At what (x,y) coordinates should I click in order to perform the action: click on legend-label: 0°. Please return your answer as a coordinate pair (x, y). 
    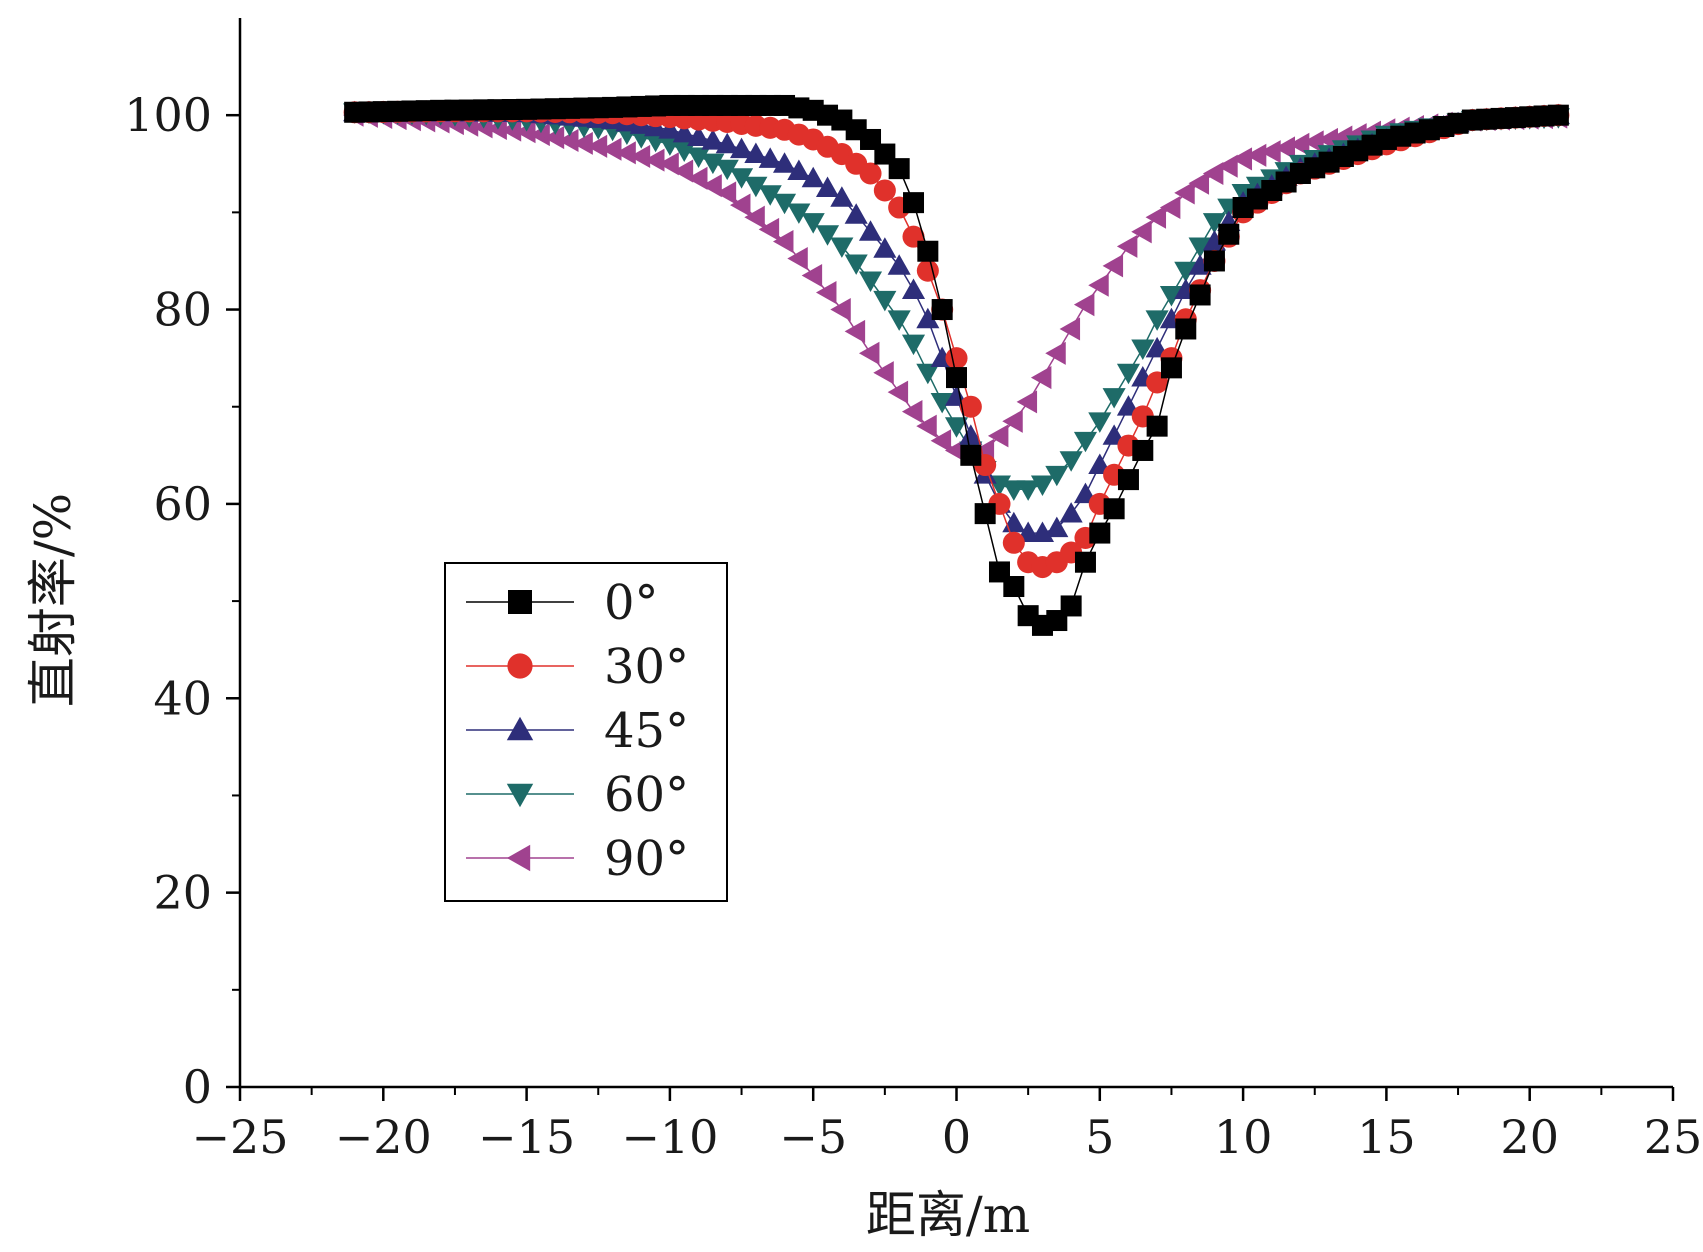
    Looking at the image, I should click on (631, 603).